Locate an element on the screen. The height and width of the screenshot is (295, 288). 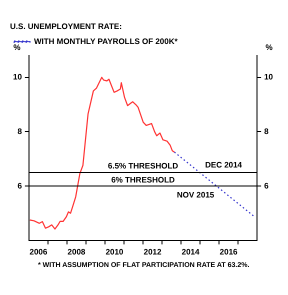
chart-title: U.S. UNEMPLOYMENT RATE: is located at coordinates (66, 27).